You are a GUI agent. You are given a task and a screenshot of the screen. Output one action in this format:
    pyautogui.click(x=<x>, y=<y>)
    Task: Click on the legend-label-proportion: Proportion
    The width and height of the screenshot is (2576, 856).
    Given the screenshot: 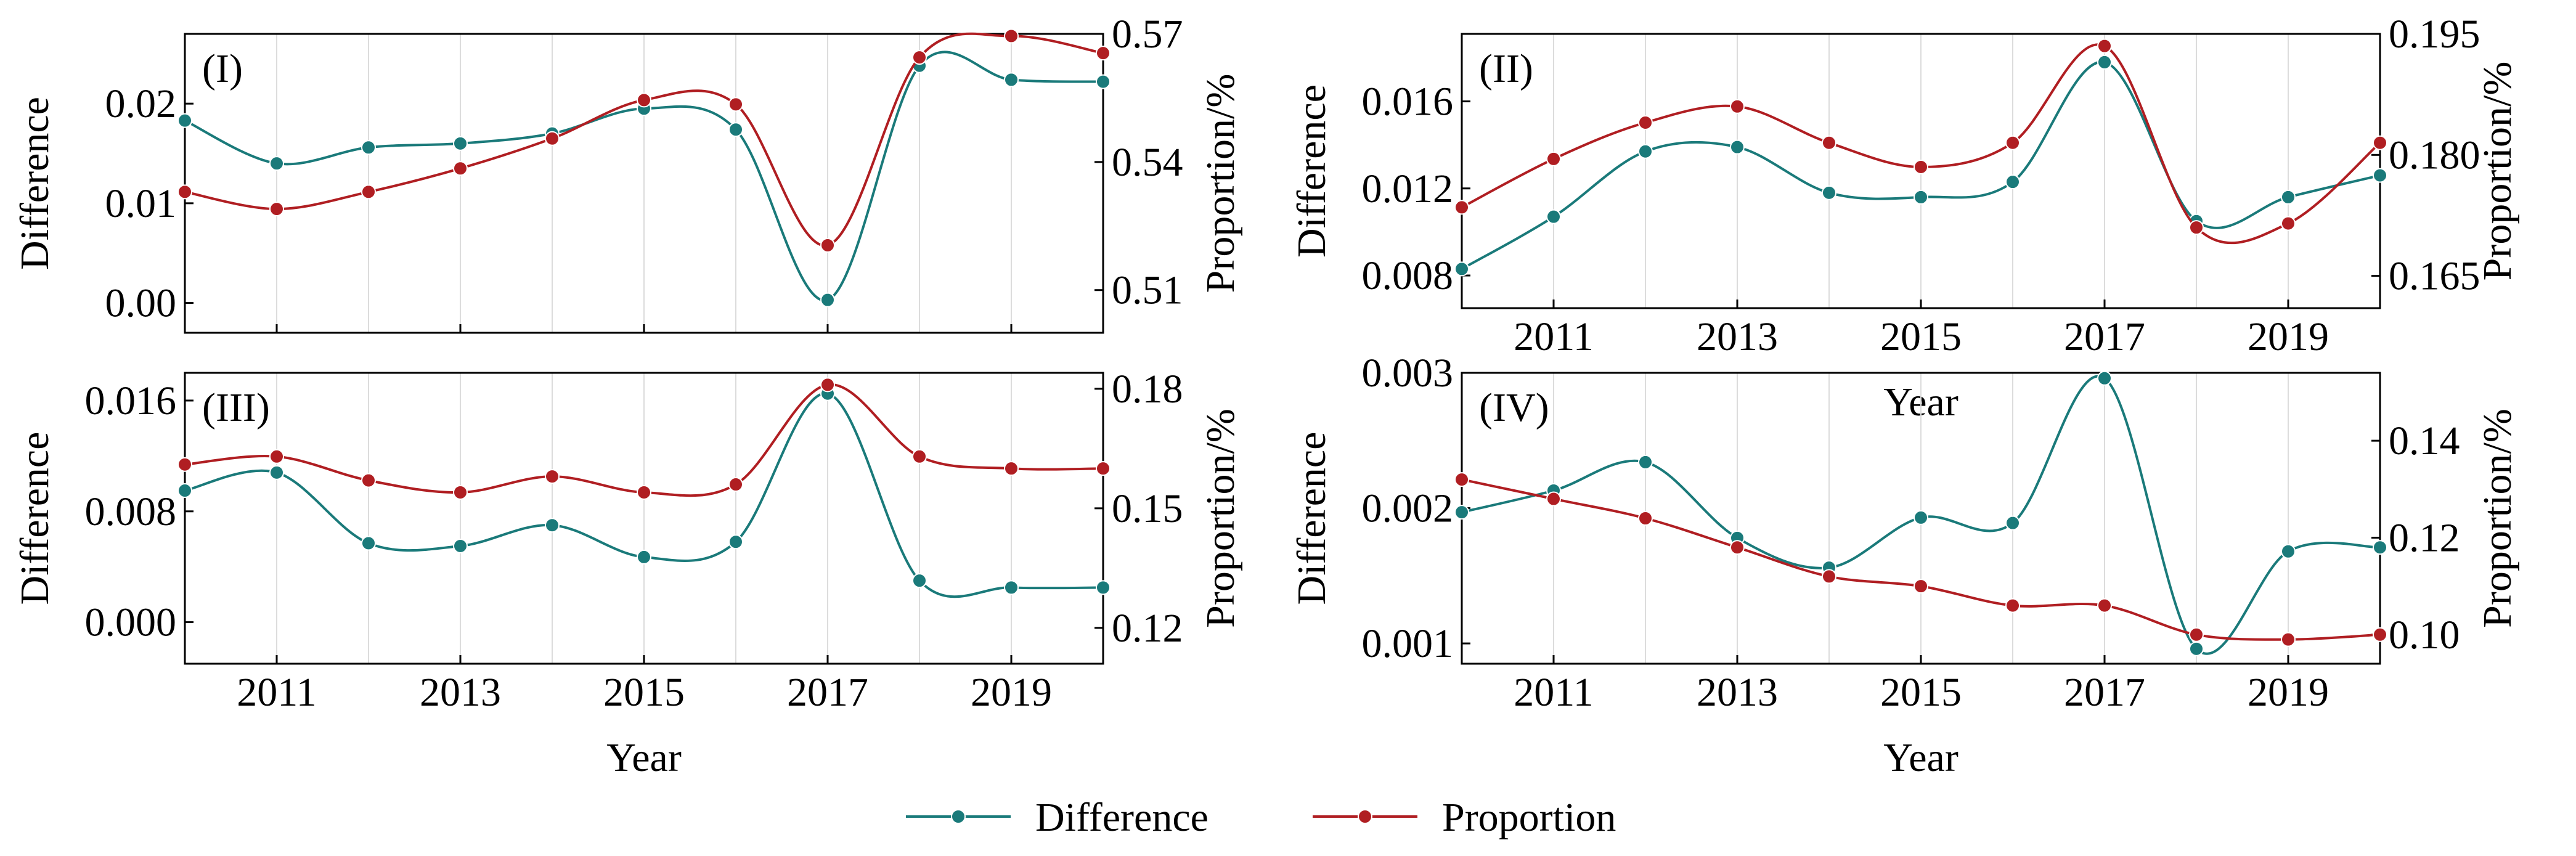 What is the action you would take?
    pyautogui.click(x=1529, y=818)
    